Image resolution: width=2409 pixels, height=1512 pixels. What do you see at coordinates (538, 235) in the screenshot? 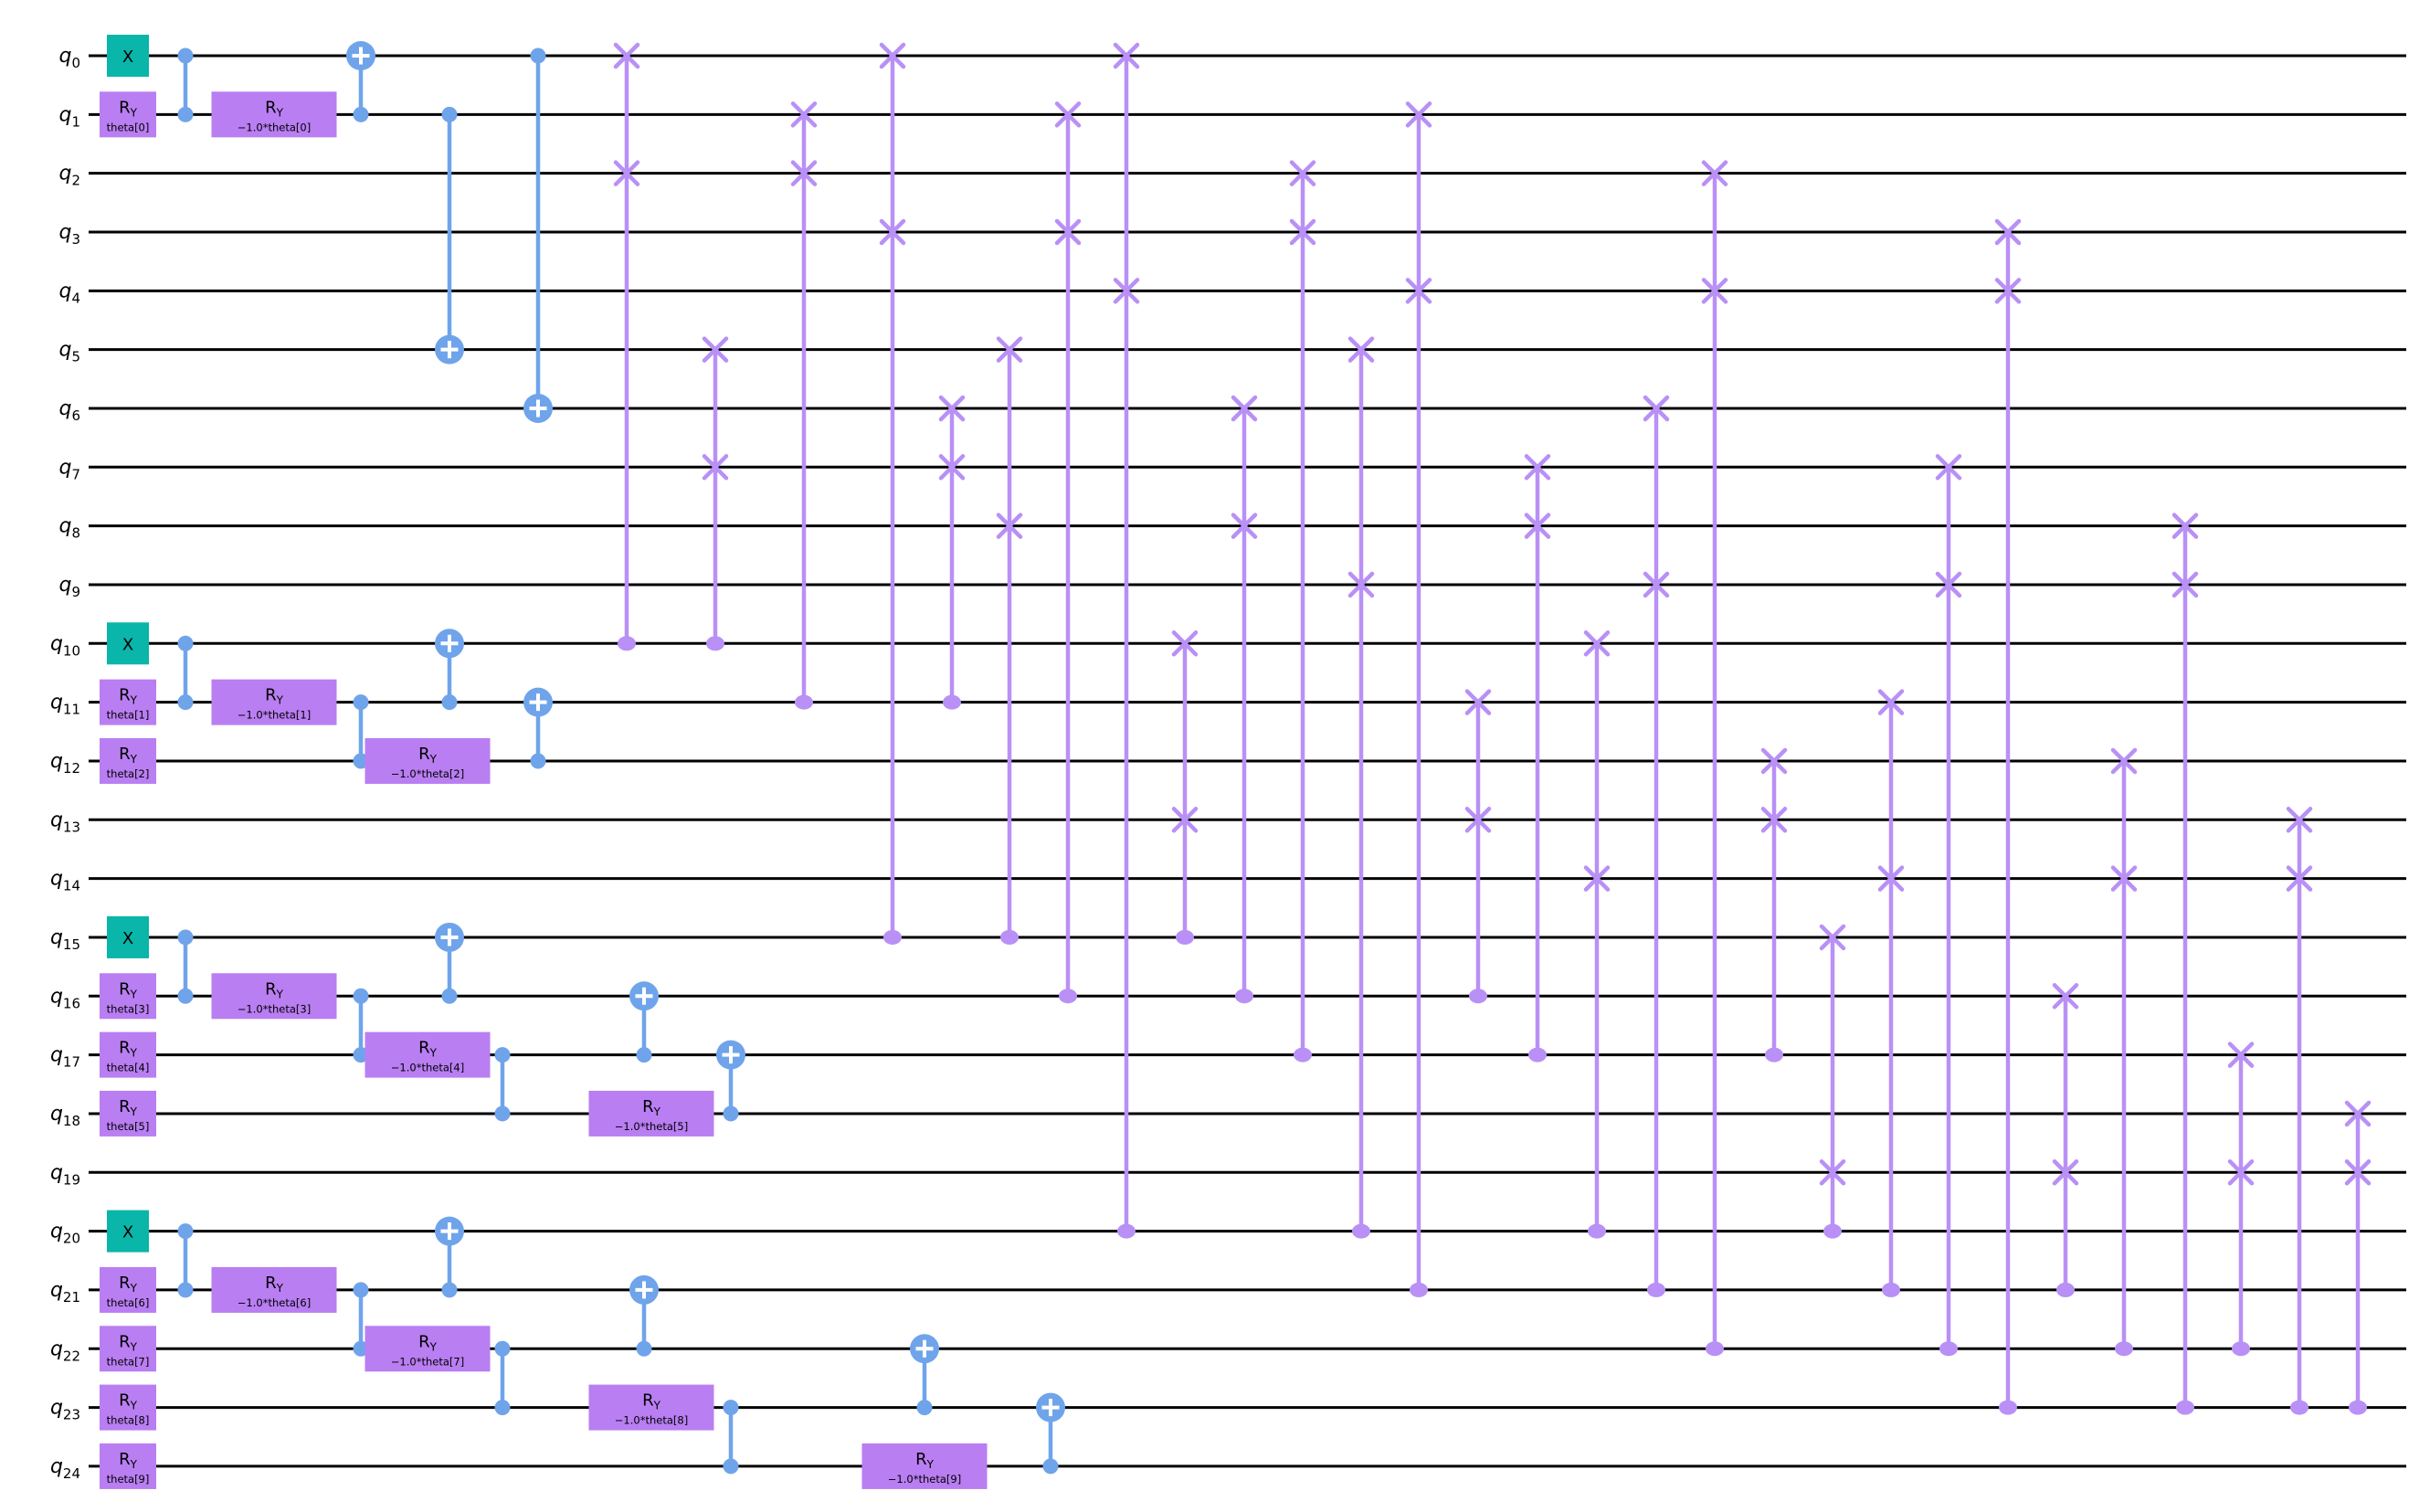
I see `cnot-gate-ctrl-q0-target-q6` at bounding box center [538, 235].